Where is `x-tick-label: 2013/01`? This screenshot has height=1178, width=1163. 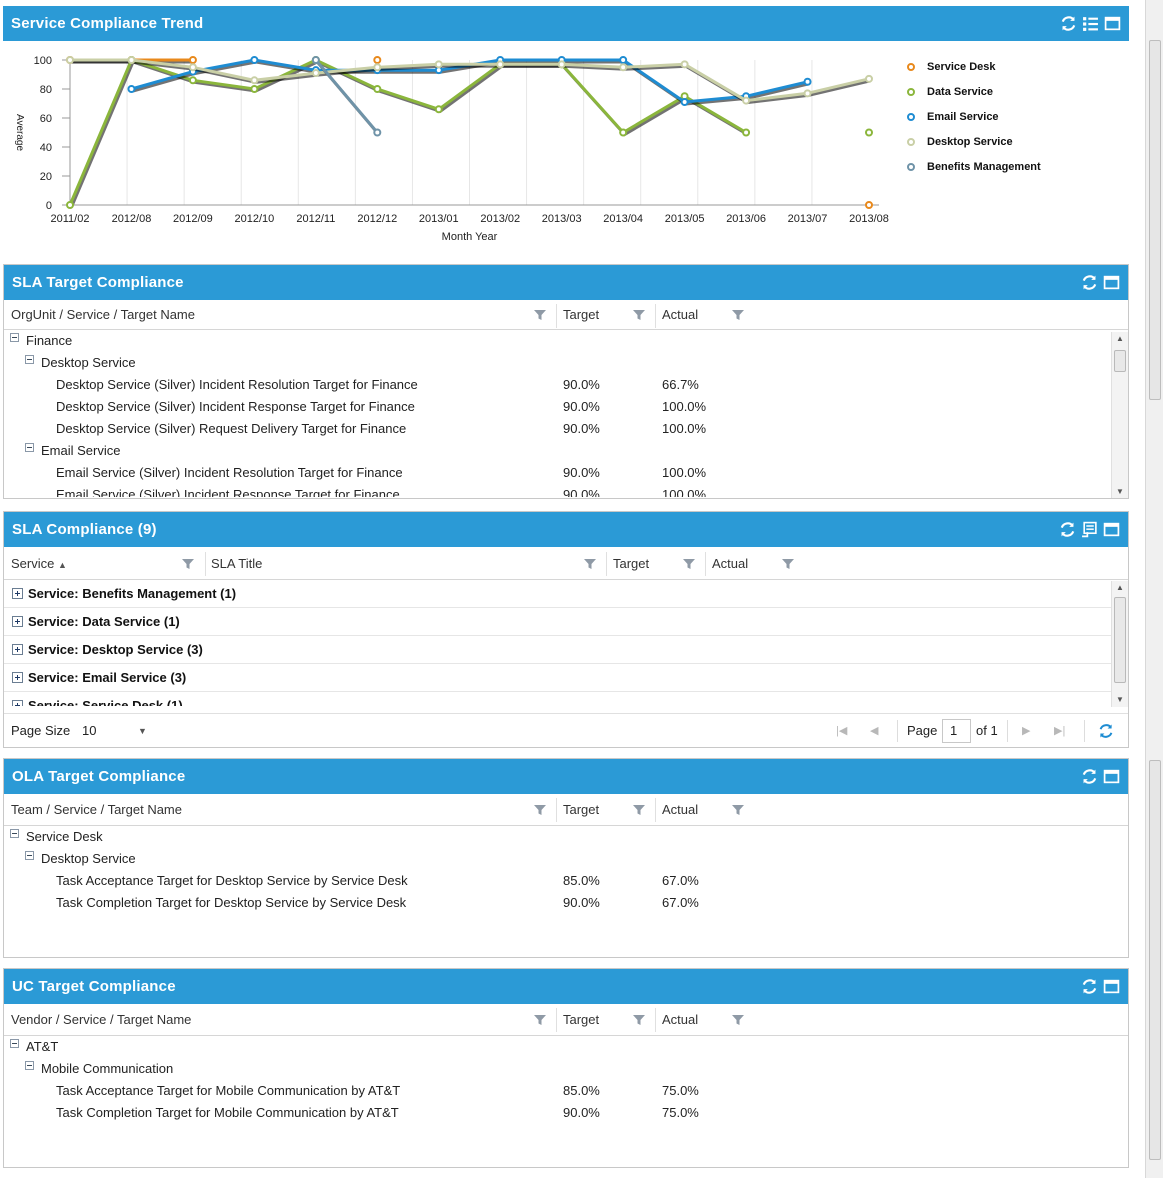
x-tick-label: 2013/01 is located at coordinates (439, 219).